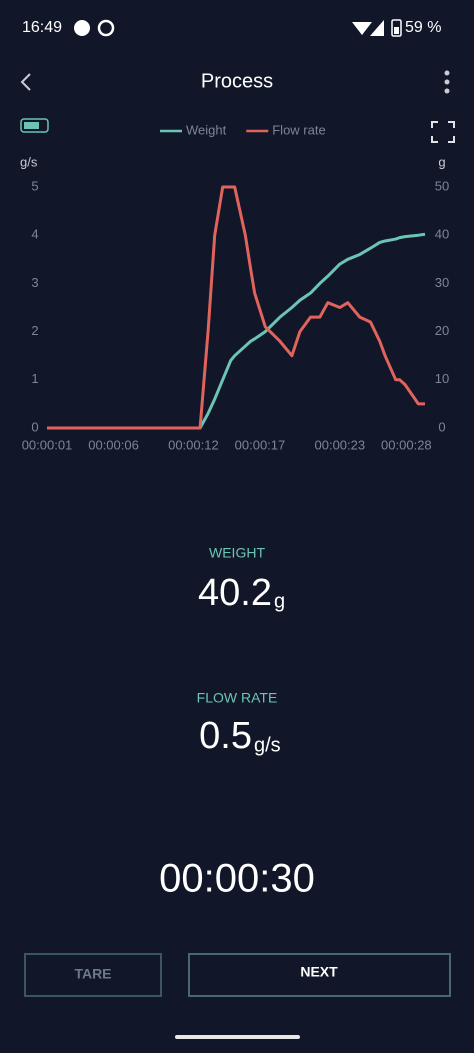 This screenshot has height=1053, width=474. What do you see at coordinates (237, 879) in the screenshot?
I see `timer: 00:00:30` at bounding box center [237, 879].